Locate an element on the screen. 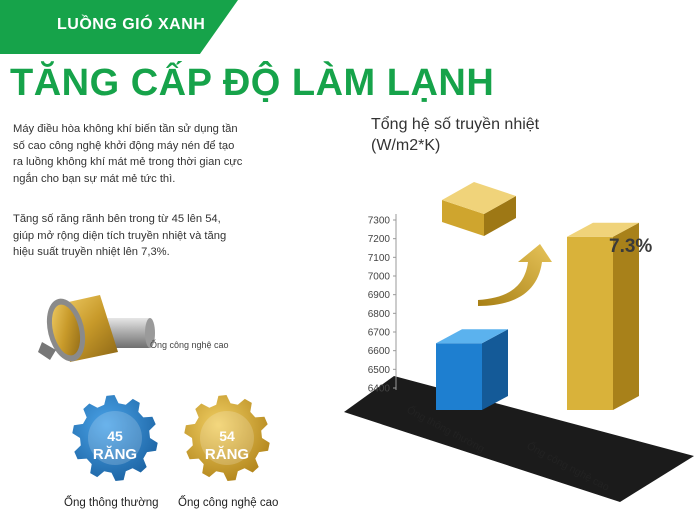 The width and height of the screenshot is (700, 526). y-tick-label: 6800 is located at coordinates (379, 314).